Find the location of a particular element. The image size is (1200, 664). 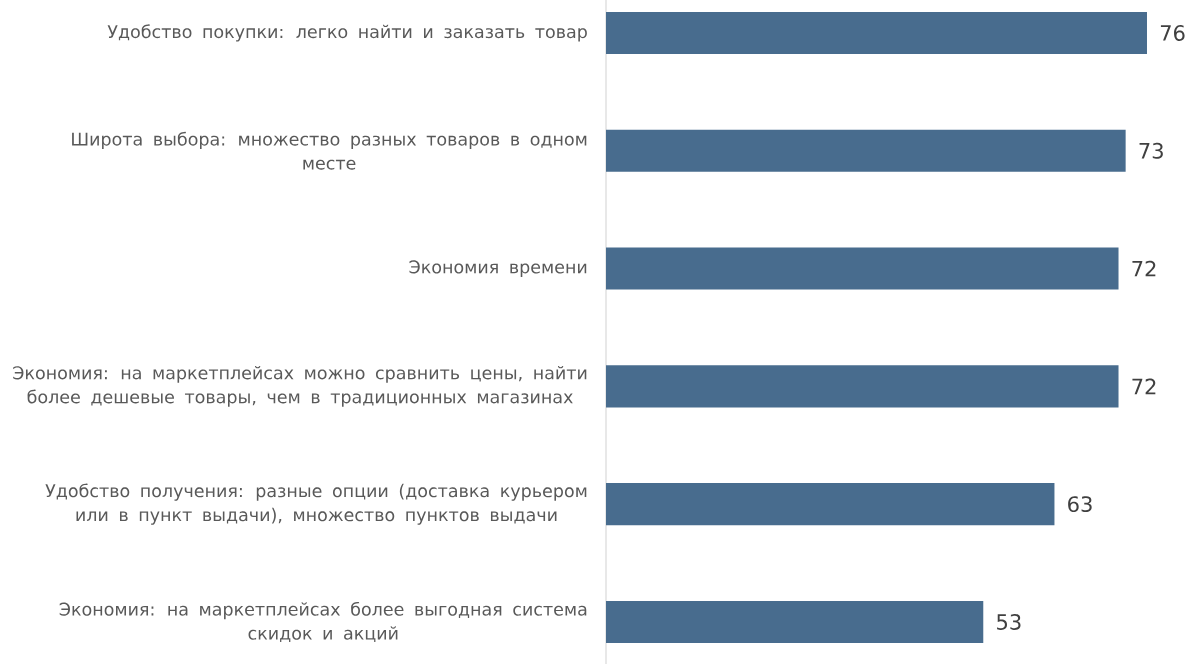

y-tick-label: Экономия времени is located at coordinates (498, 268).